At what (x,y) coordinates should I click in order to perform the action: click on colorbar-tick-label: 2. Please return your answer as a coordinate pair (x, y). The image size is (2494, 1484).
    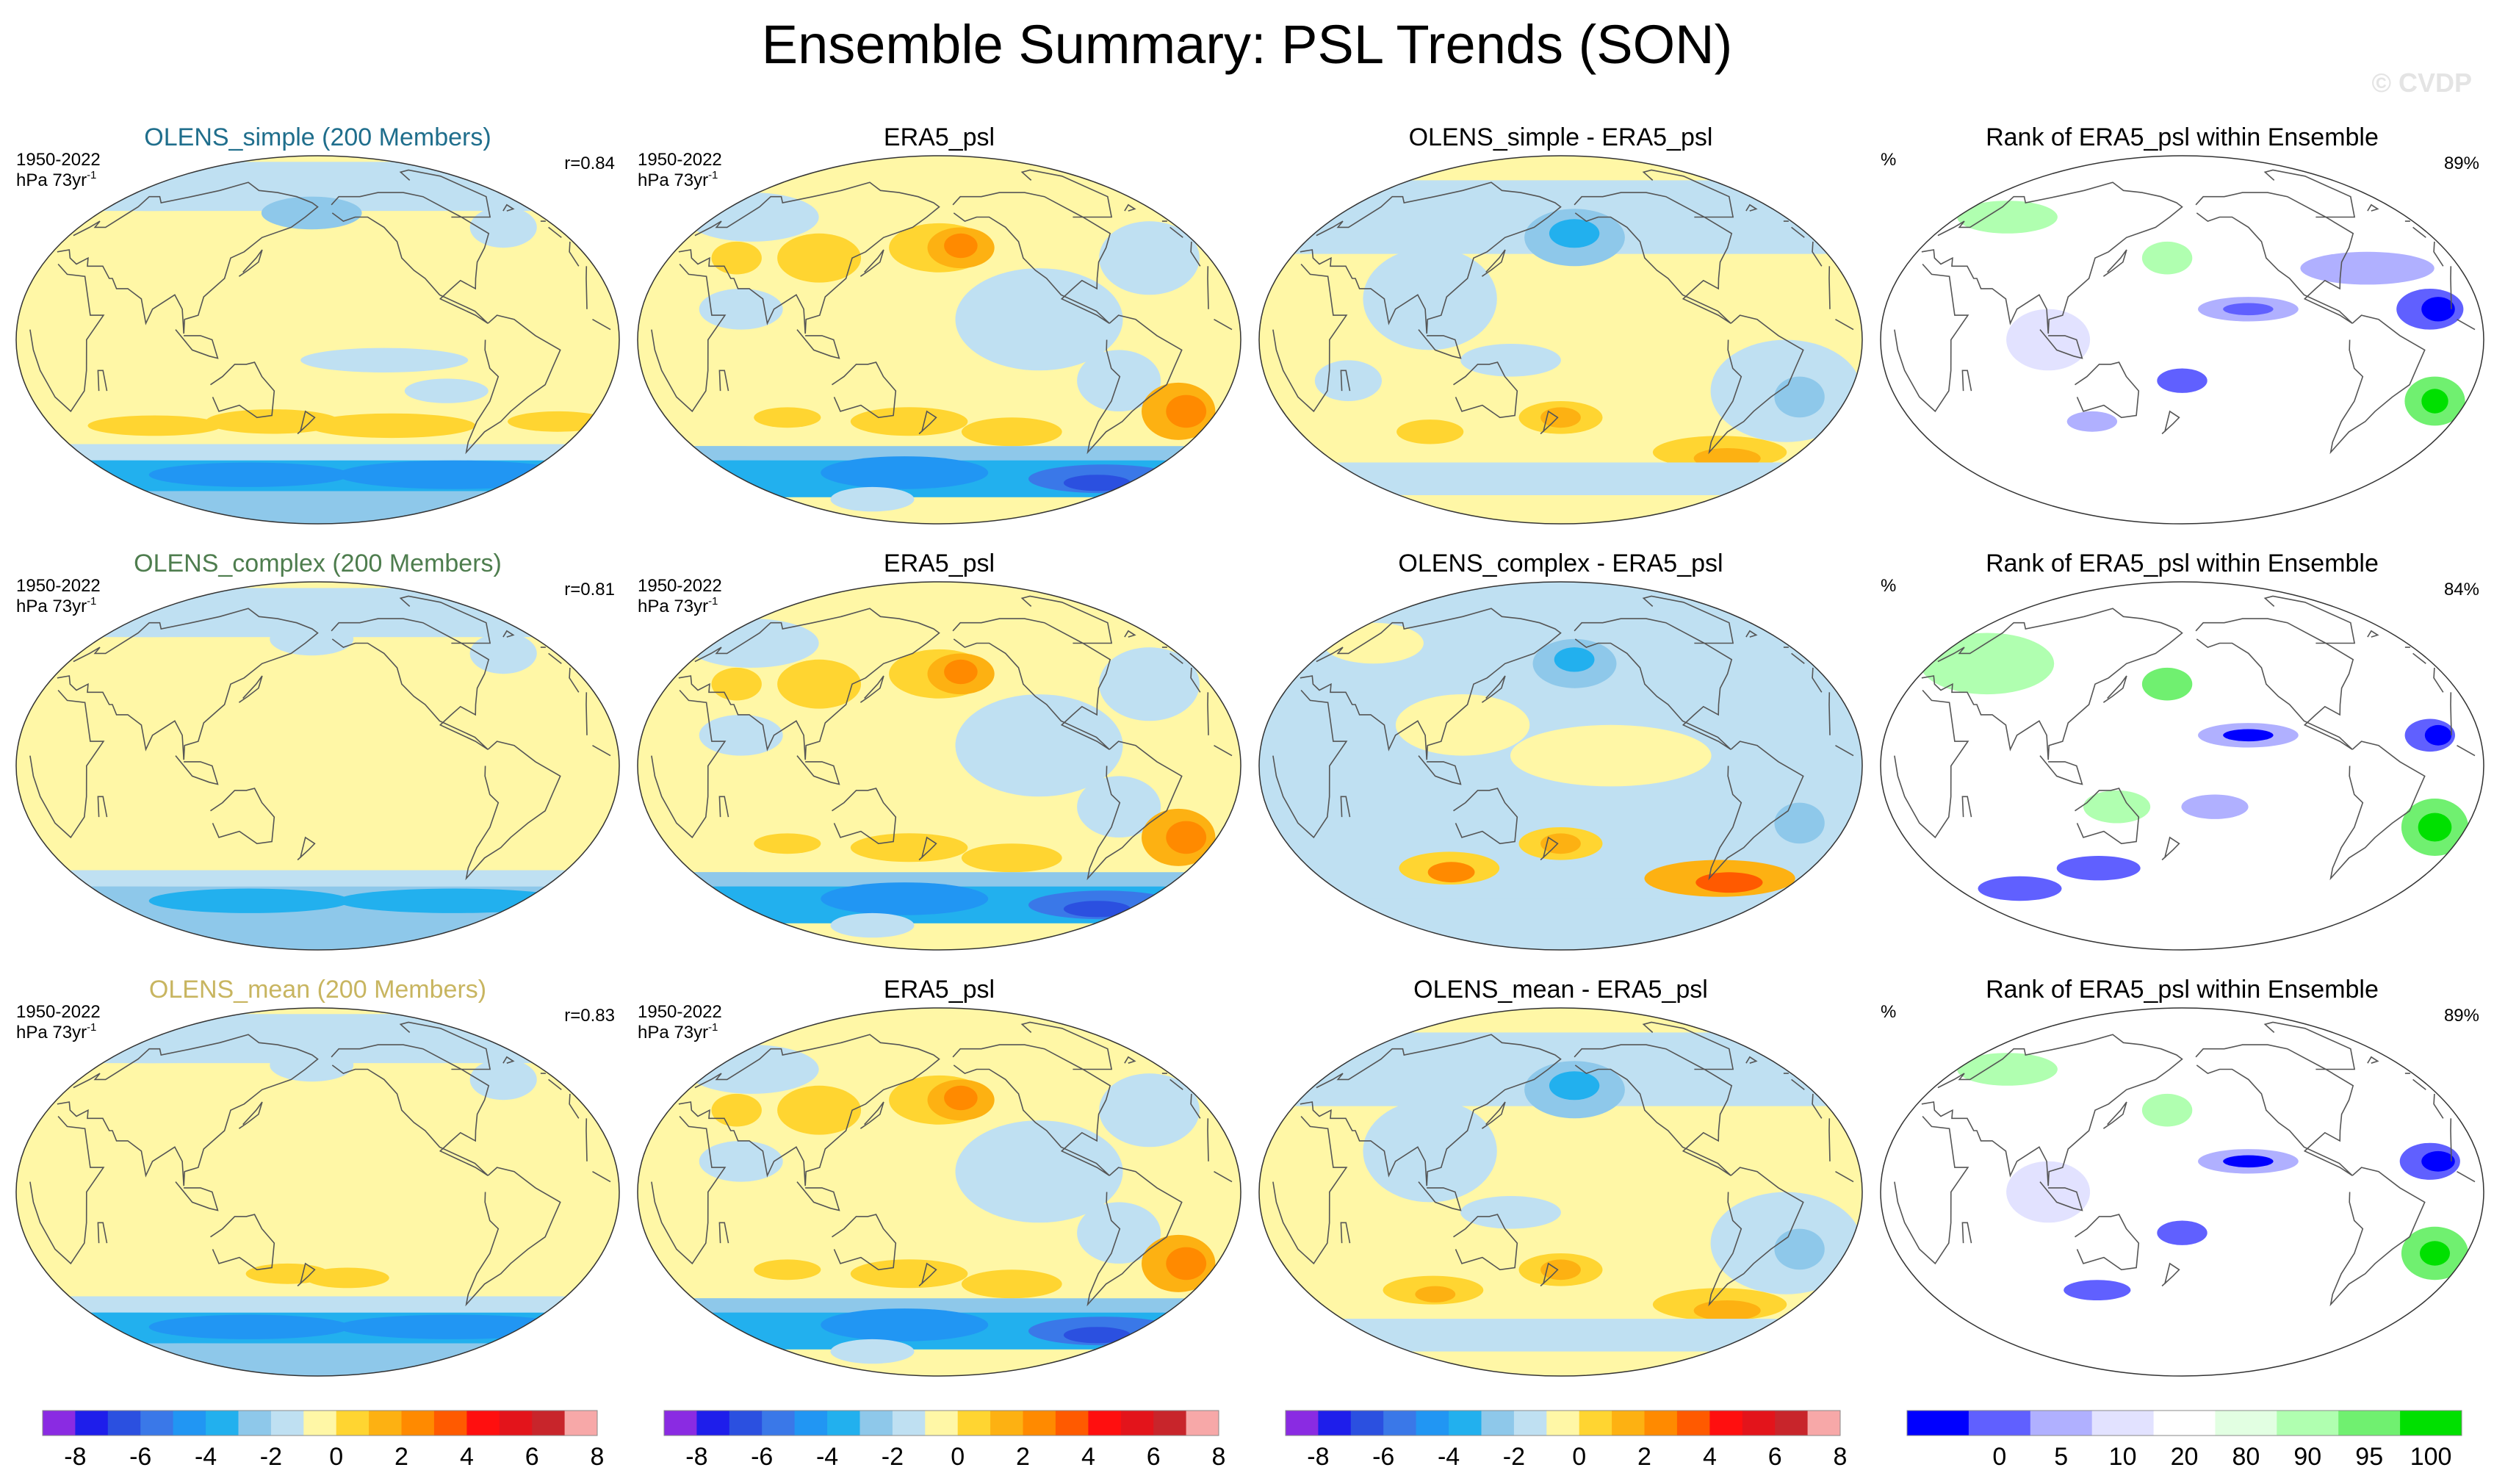
    Looking at the image, I should click on (1023, 1457).